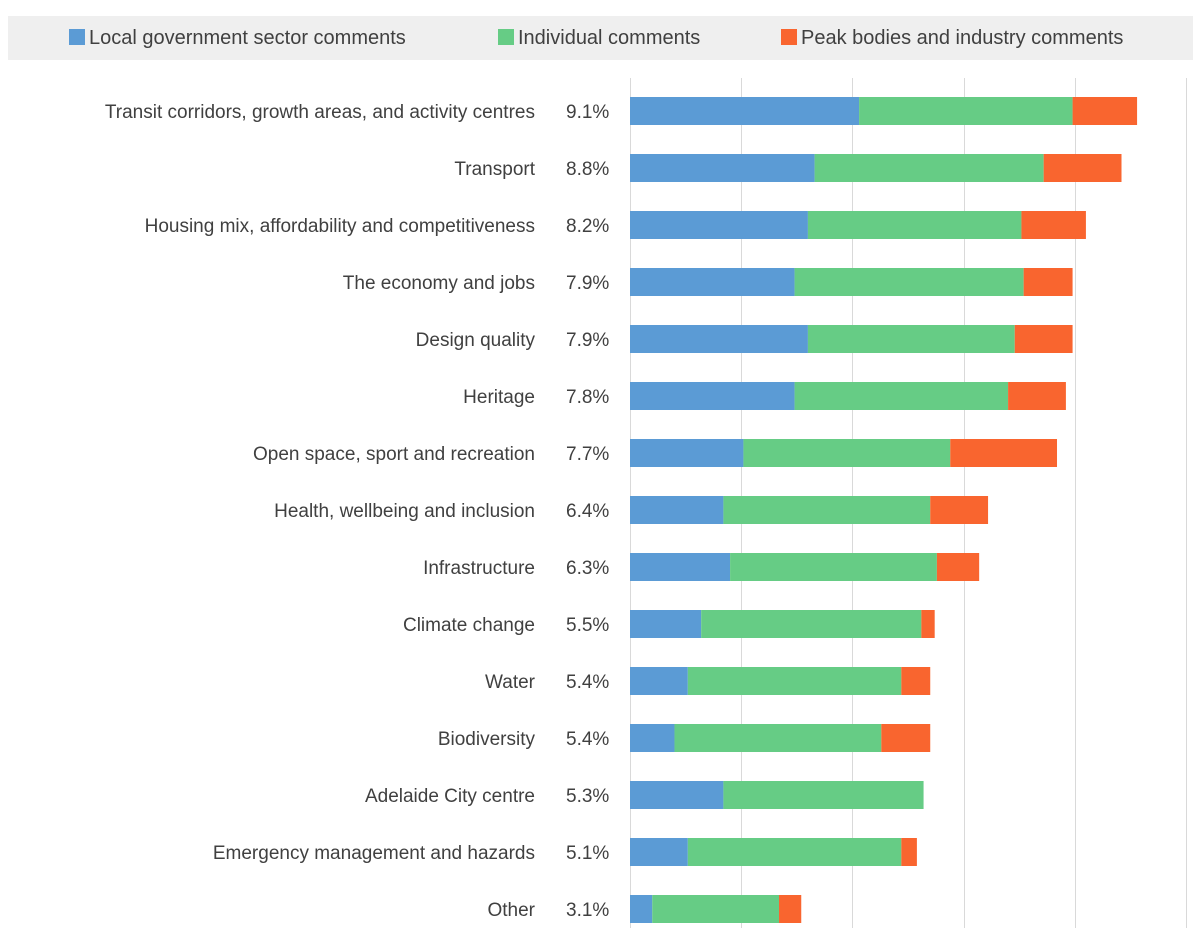  What do you see at coordinates (609, 38) in the screenshot?
I see `legend-entry-label: Individual comments` at bounding box center [609, 38].